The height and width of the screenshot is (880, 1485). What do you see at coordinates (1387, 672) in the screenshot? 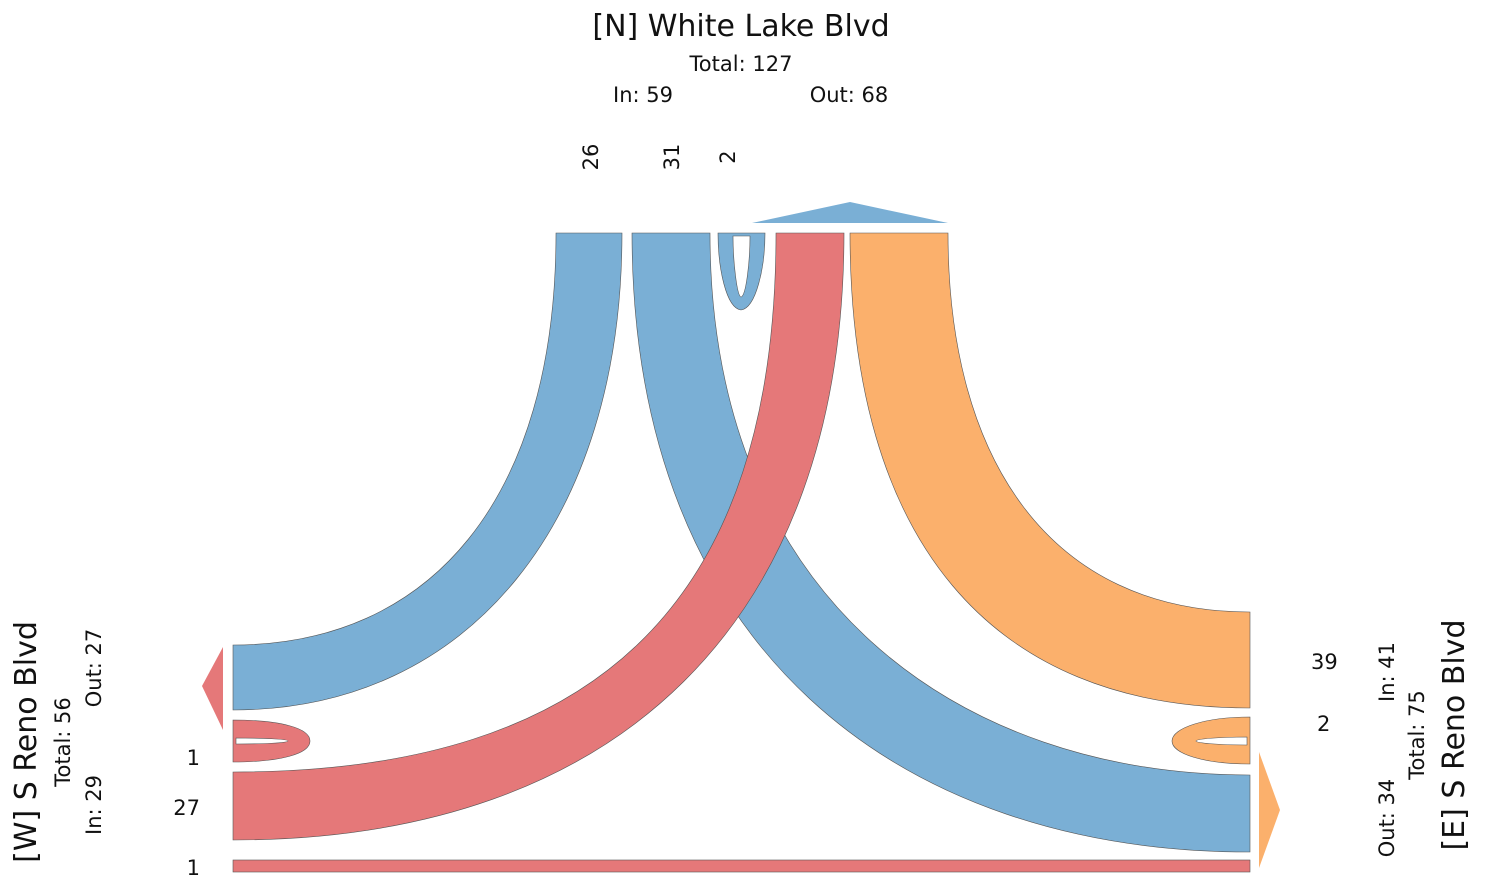
I see `east-in: In: 41` at bounding box center [1387, 672].